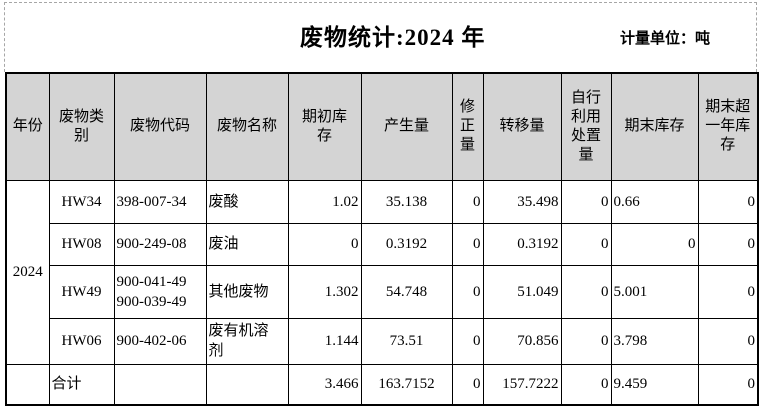 Image resolution: width=762 pixels, height=418 pixels. What do you see at coordinates (522, 341) in the screenshot?
I see `data-cell: 70.856` at bounding box center [522, 341].